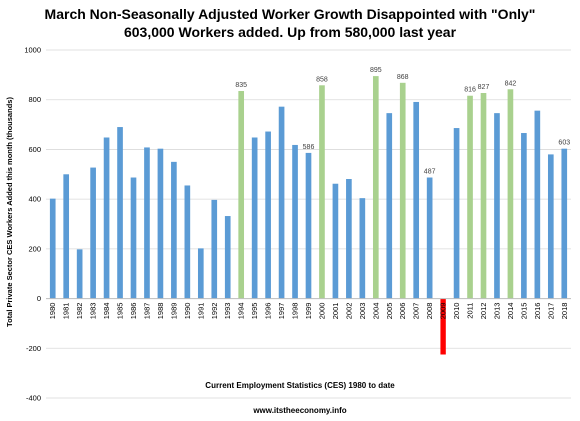 This screenshot has width=580, height=421. Describe the element at coordinates (456, 213) in the screenshot. I see `bar-2010` at that location.